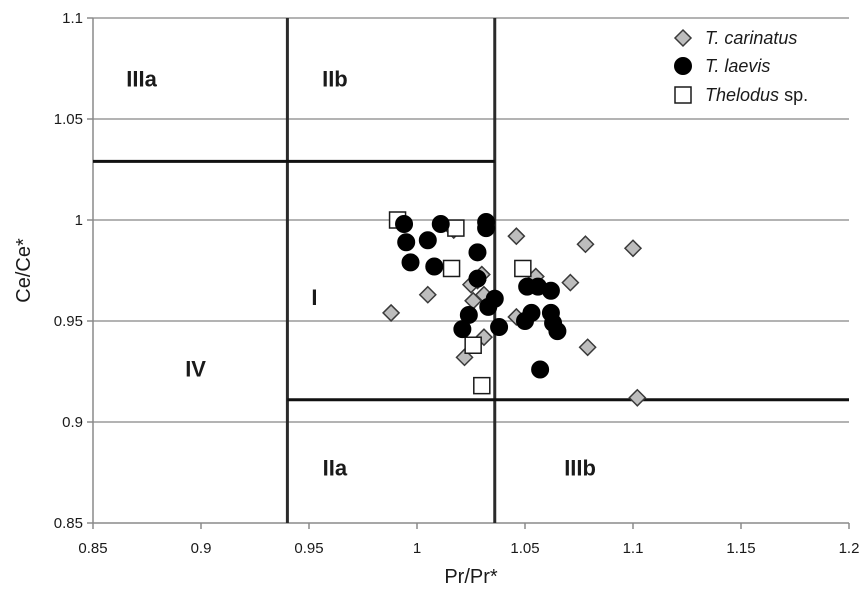 The image size is (863, 593). What do you see at coordinates (683, 95) in the screenshot?
I see `legend-marker-square` at bounding box center [683, 95].